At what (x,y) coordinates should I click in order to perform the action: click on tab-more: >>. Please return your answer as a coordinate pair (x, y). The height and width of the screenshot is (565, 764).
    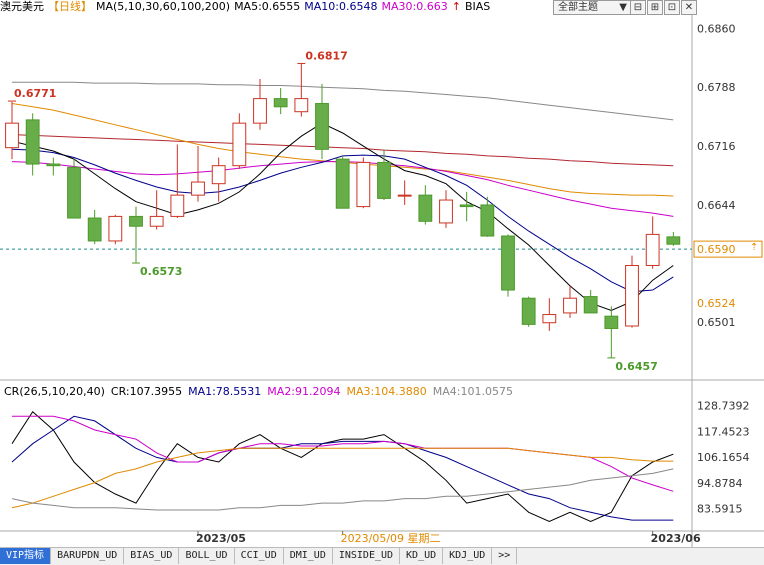
    Looking at the image, I should click on (505, 556).